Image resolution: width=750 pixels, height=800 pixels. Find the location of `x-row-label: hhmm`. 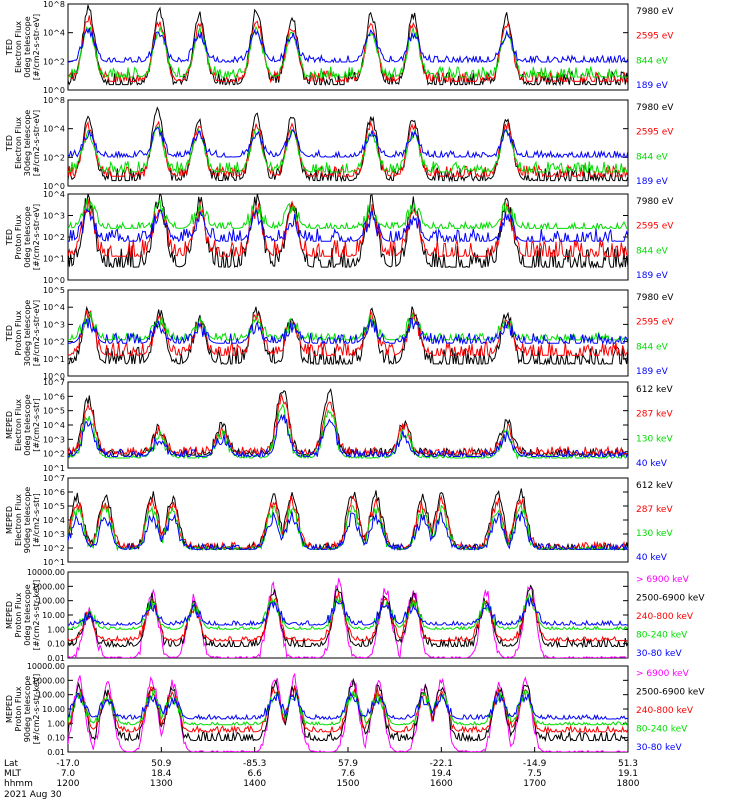

x-row-label: hhmm is located at coordinates (18, 784).